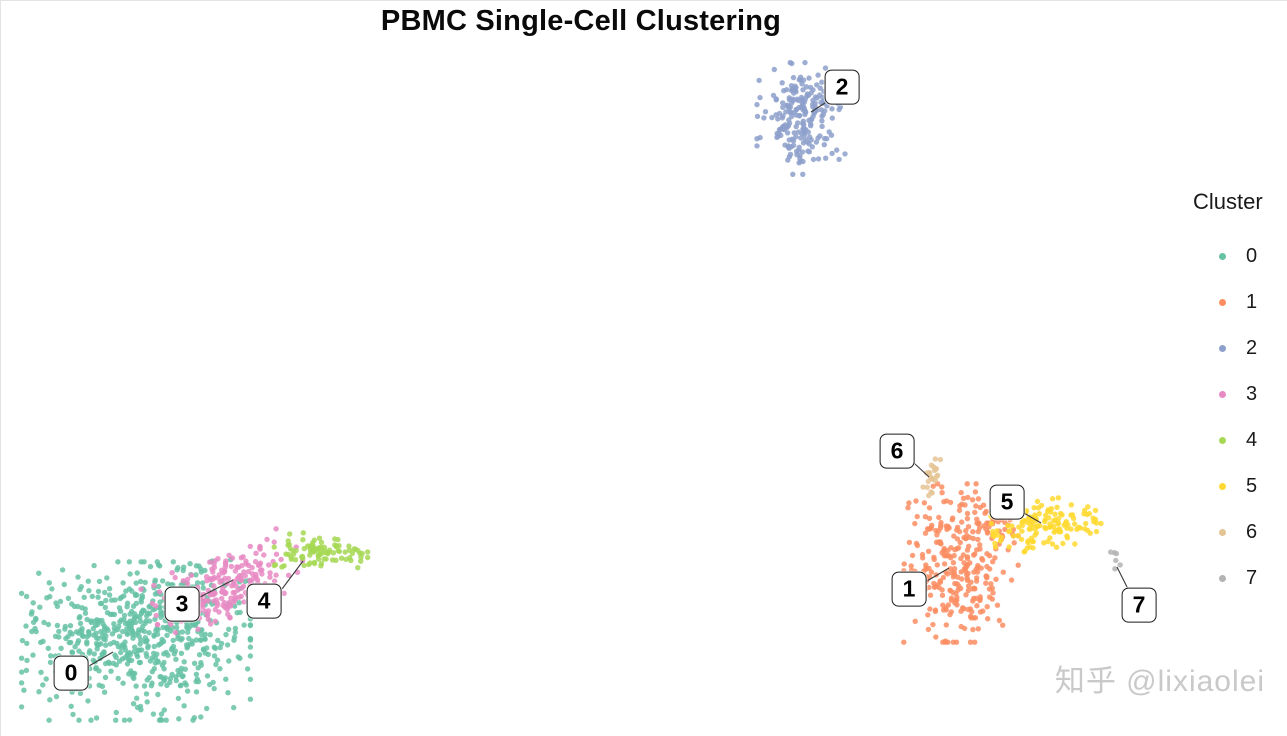  I want to click on legend-item-5: 5, so click(1239, 486).